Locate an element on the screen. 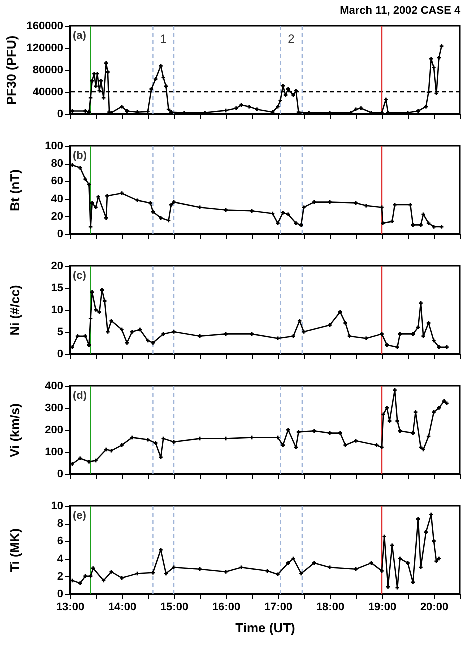 Image resolution: width=463 pixels, height=671 pixels. annotation: 1 is located at coordinates (164, 39).